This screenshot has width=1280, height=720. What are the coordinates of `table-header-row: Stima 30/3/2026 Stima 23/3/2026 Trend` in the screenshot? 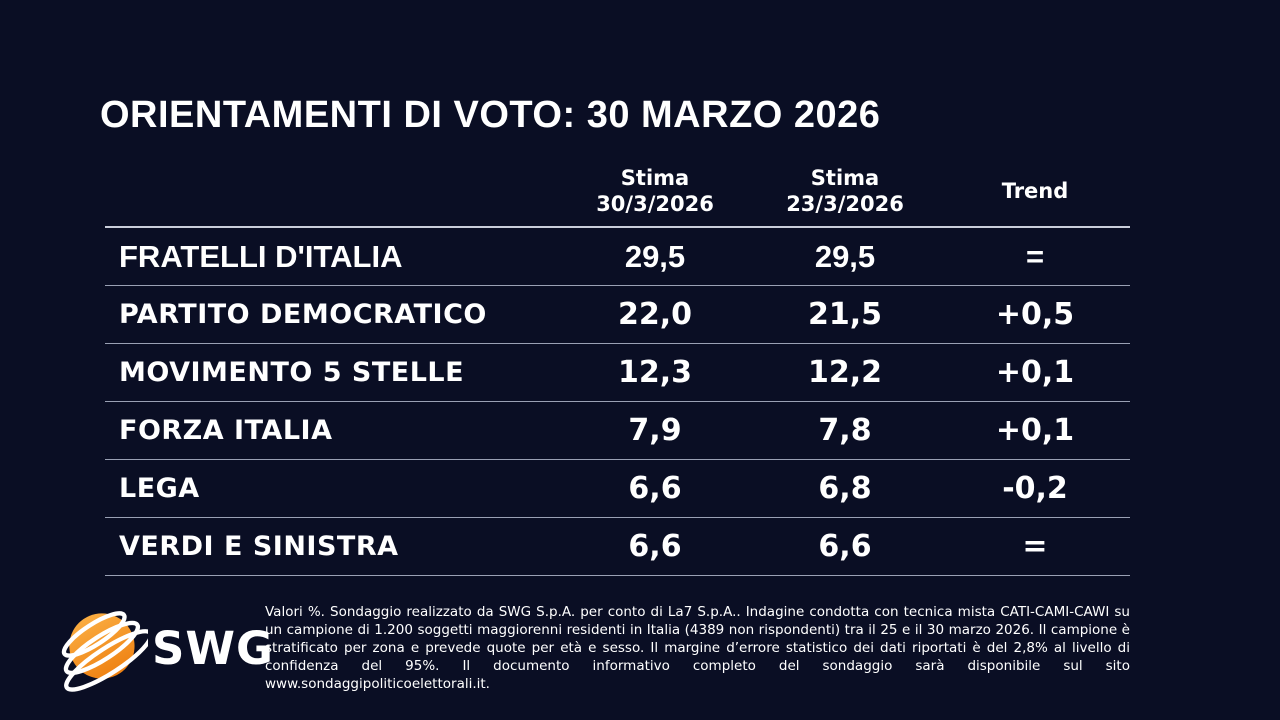 It's located at (617, 194).